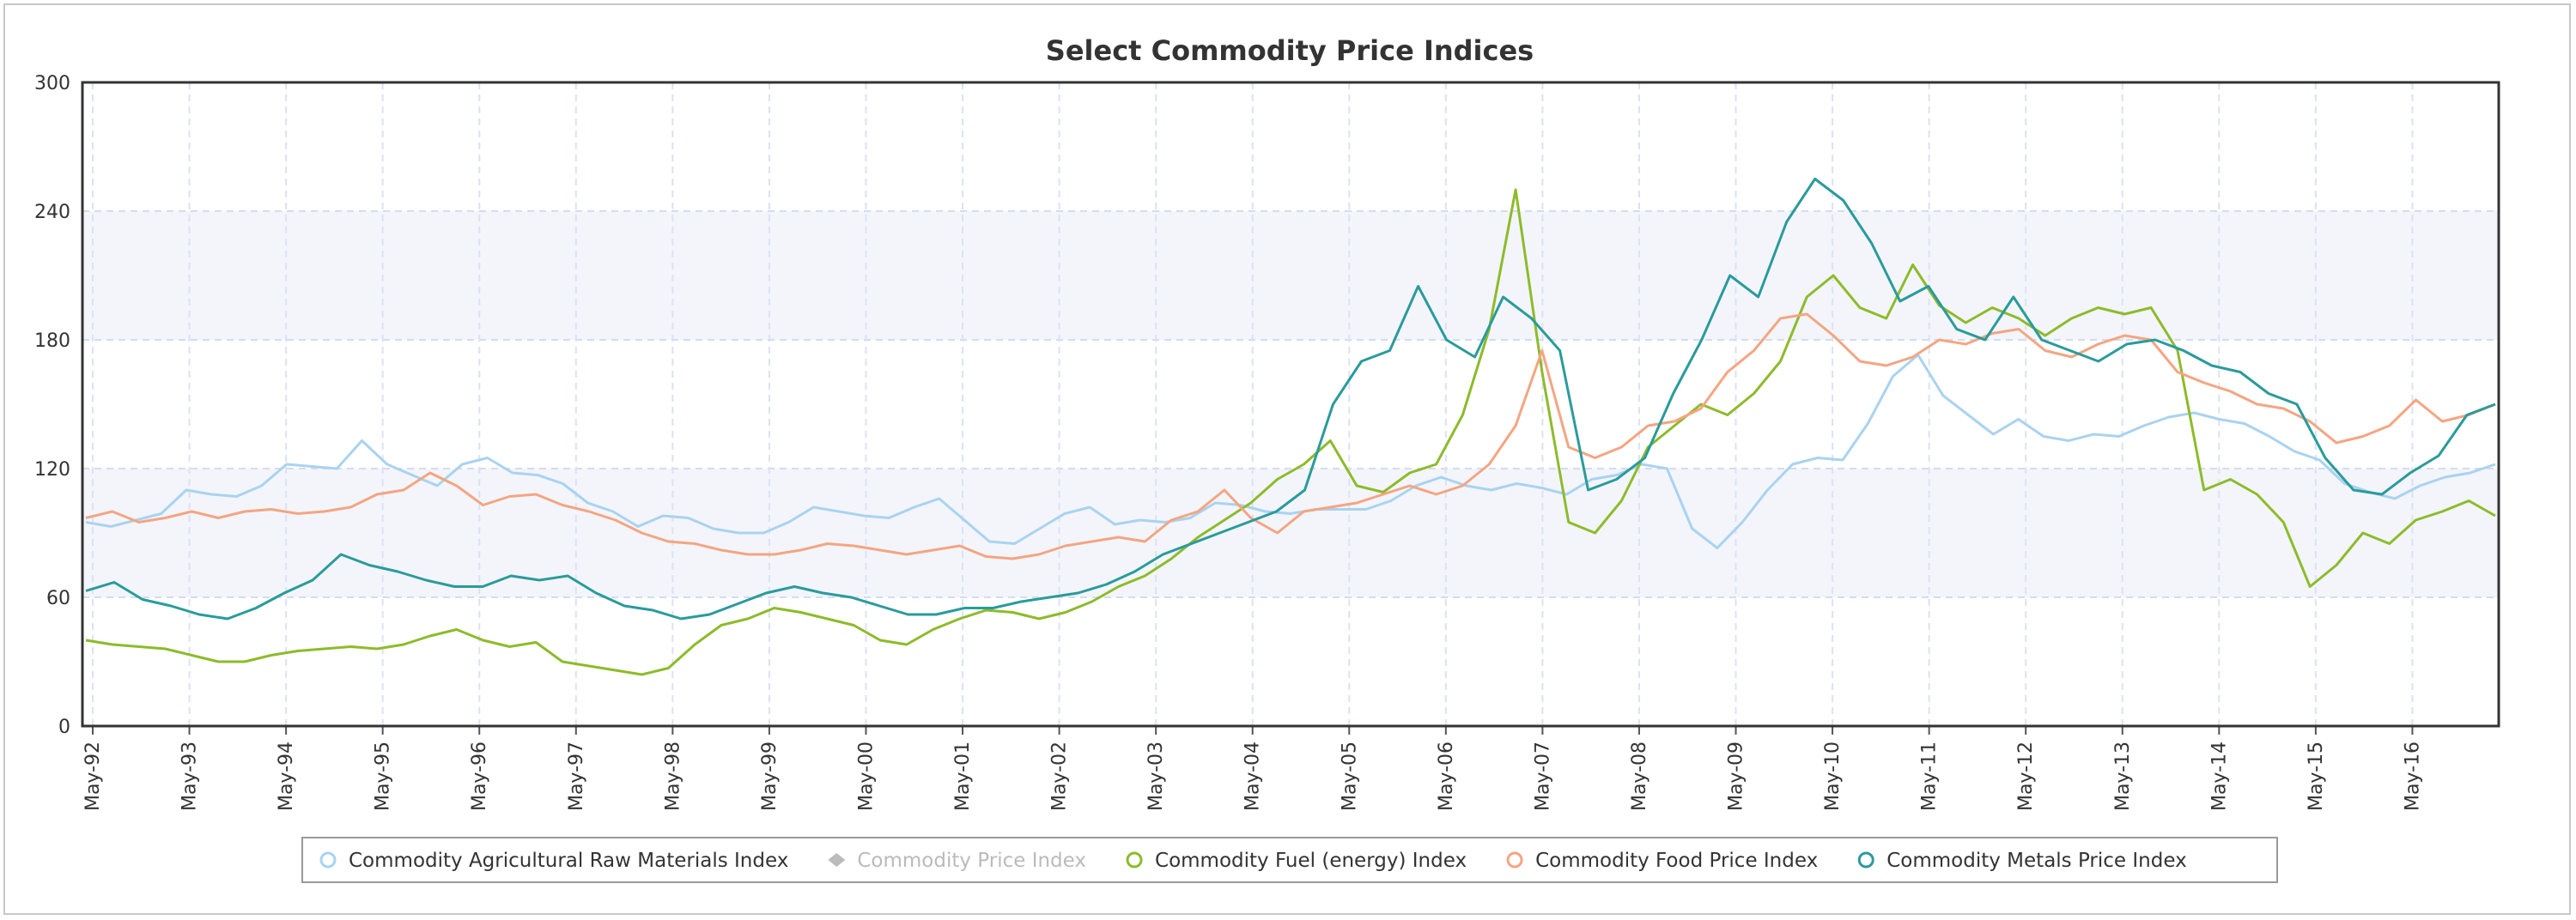 This screenshot has height=920, width=2576. I want to click on x-tick-label-3: May-95, so click(383, 776).